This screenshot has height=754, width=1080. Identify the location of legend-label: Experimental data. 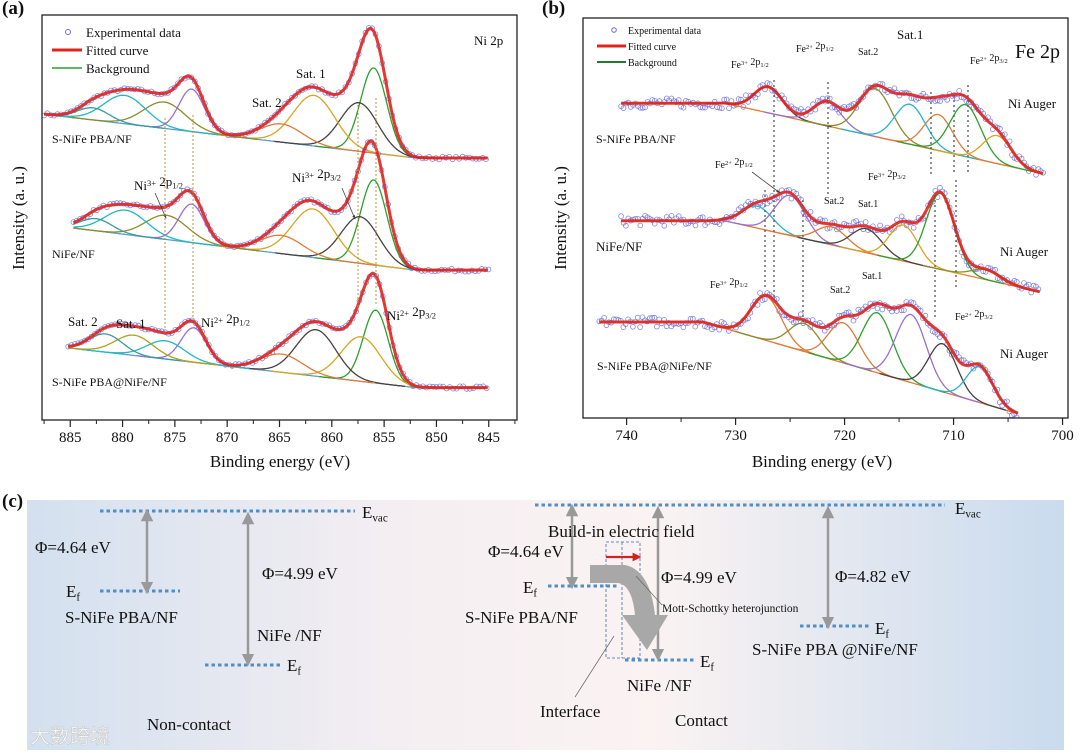
(665, 31).